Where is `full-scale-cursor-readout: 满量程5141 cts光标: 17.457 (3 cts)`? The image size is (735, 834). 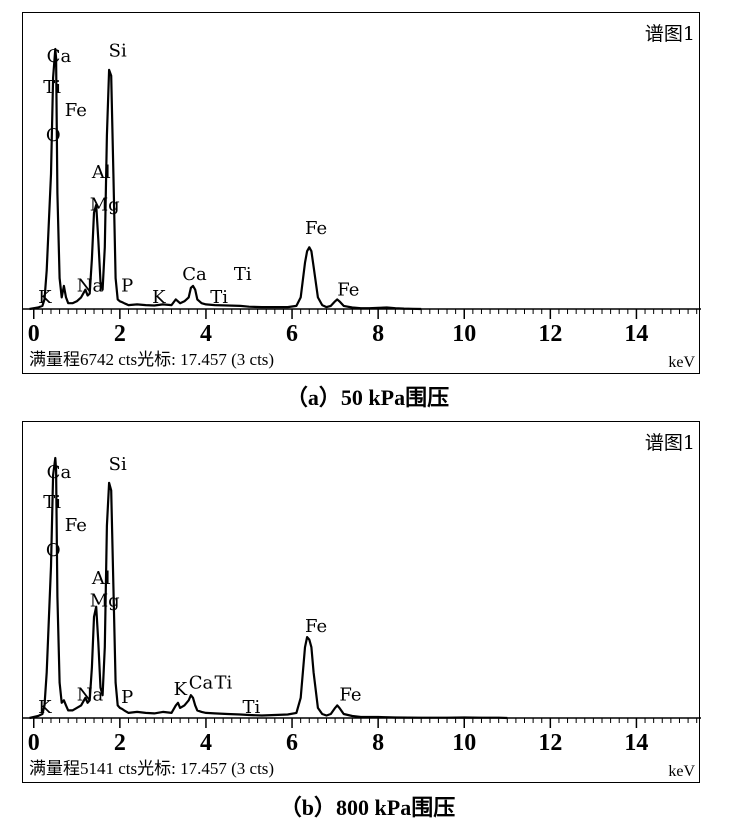 full-scale-cursor-readout: 满量程5141 cts光标: 17.457 (3 cts) is located at coordinates (152, 768).